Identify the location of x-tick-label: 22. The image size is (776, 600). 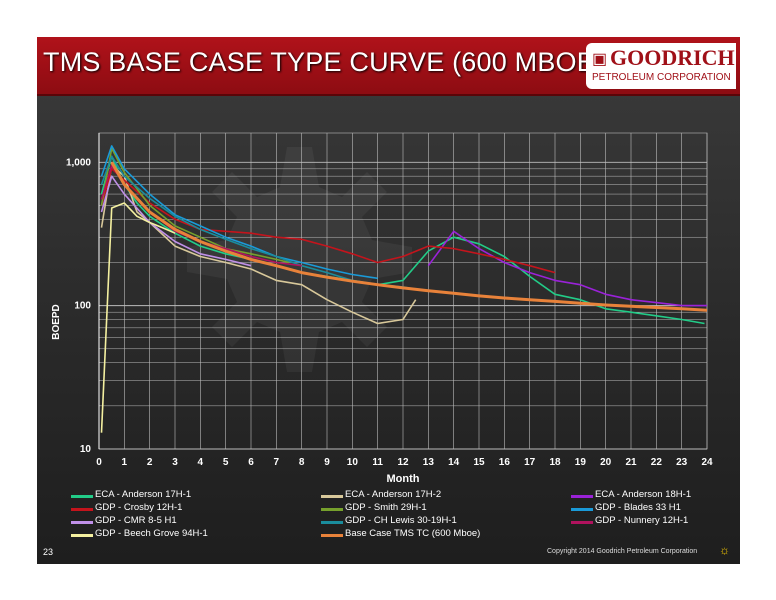
(657, 462).